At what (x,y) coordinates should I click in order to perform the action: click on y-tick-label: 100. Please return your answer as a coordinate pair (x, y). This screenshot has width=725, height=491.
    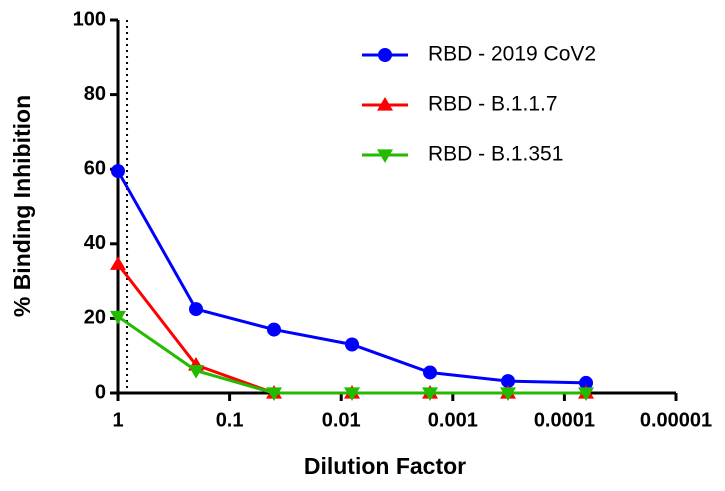
    Looking at the image, I should click on (89, 19).